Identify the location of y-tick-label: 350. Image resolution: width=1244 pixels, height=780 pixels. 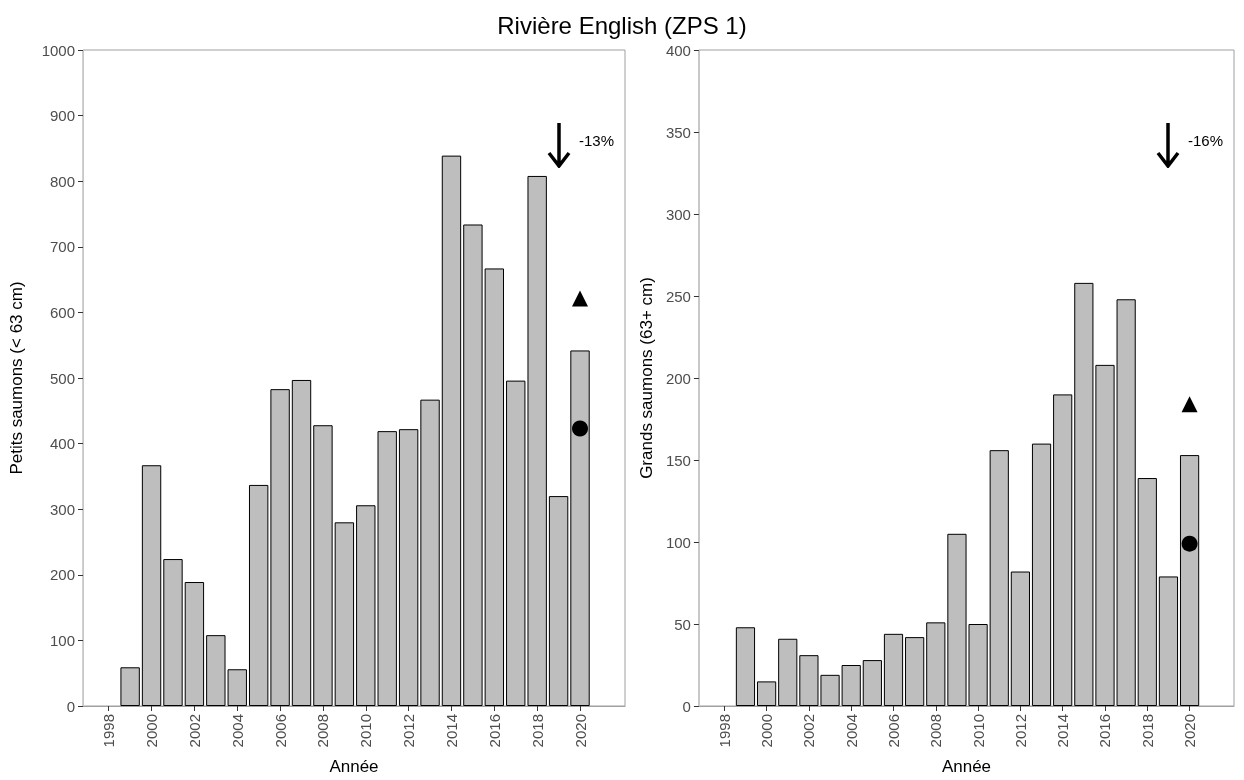
(678, 132).